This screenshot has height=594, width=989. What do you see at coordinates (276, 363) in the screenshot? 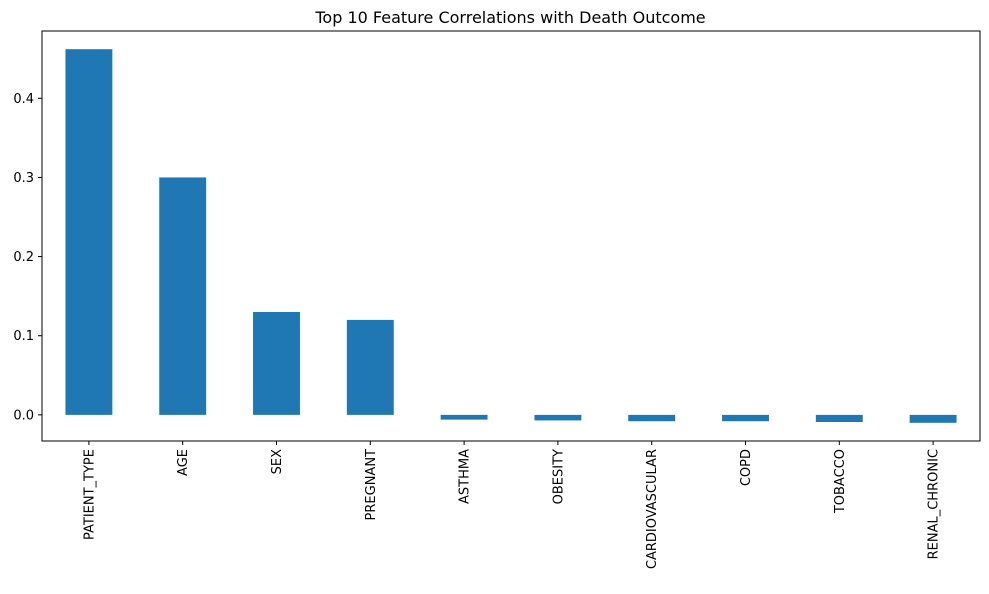
I see `bar-sex` at bounding box center [276, 363].